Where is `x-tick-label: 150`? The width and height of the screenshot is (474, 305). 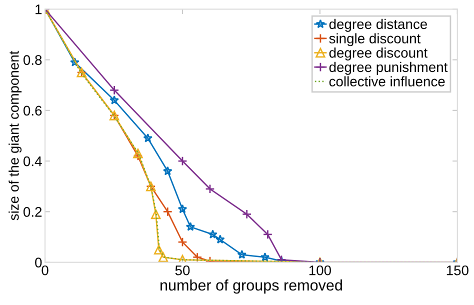 x-tick-label: 150 is located at coordinates (457, 270).